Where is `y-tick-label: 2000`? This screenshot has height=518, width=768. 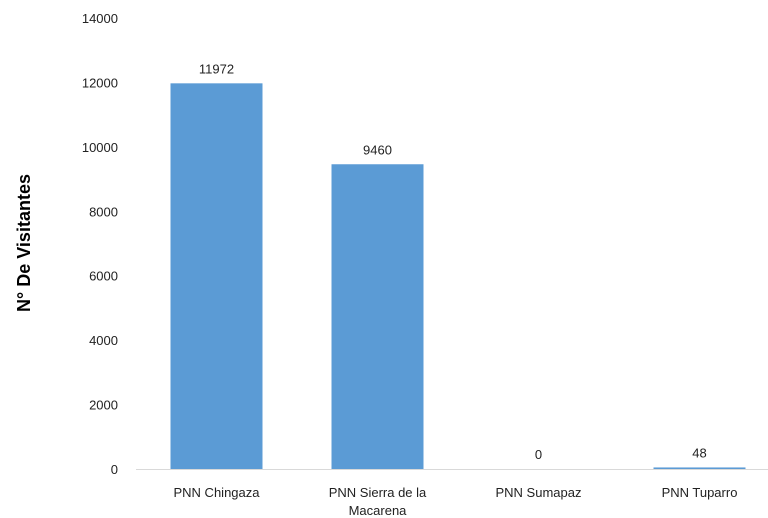 y-tick-label: 2000 is located at coordinates (103, 405).